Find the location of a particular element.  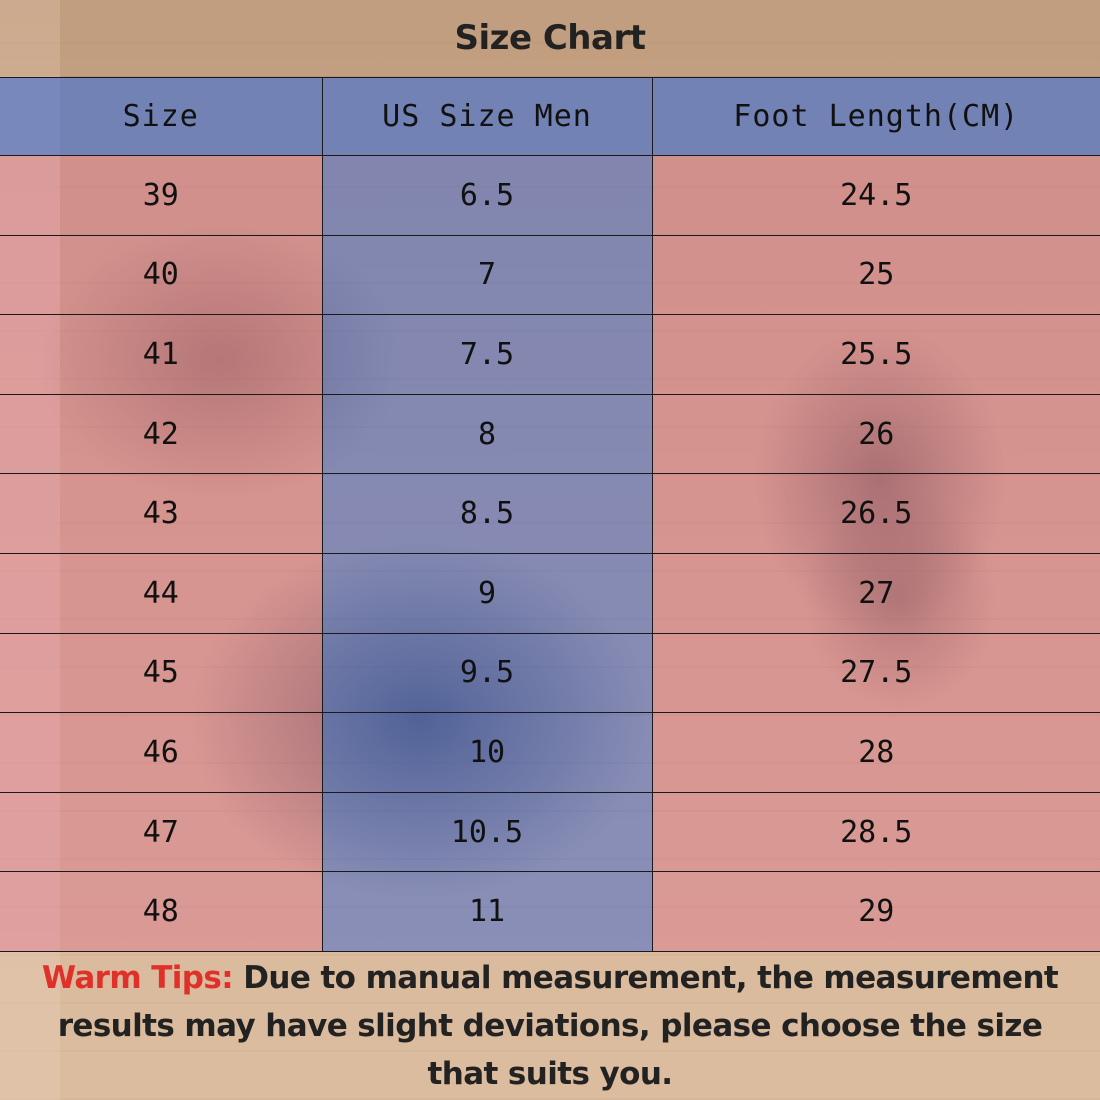

size-cell: 39 is located at coordinates (161, 195).